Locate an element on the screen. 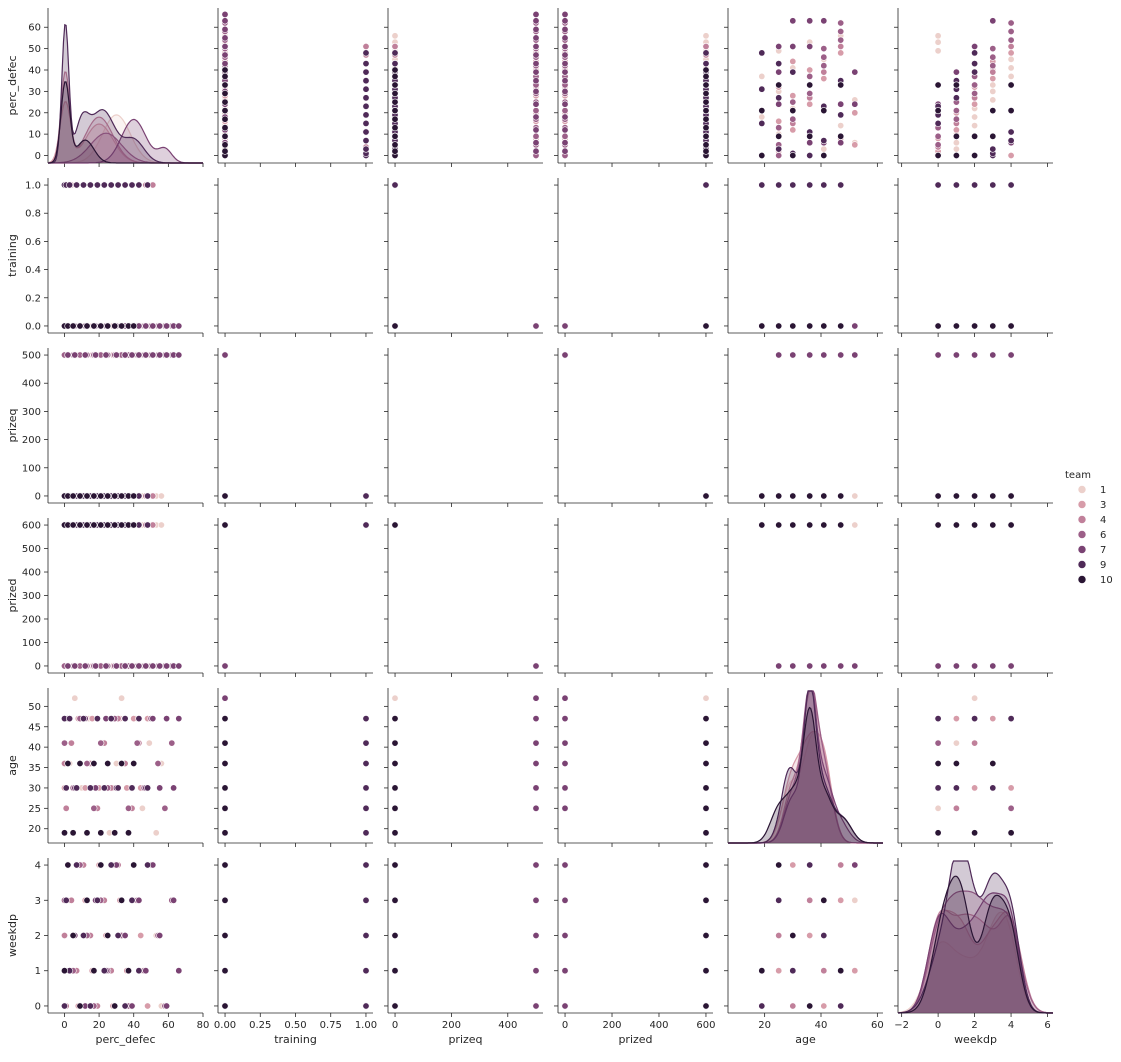  x-tick-label: 0.75 is located at coordinates (331, 1025).